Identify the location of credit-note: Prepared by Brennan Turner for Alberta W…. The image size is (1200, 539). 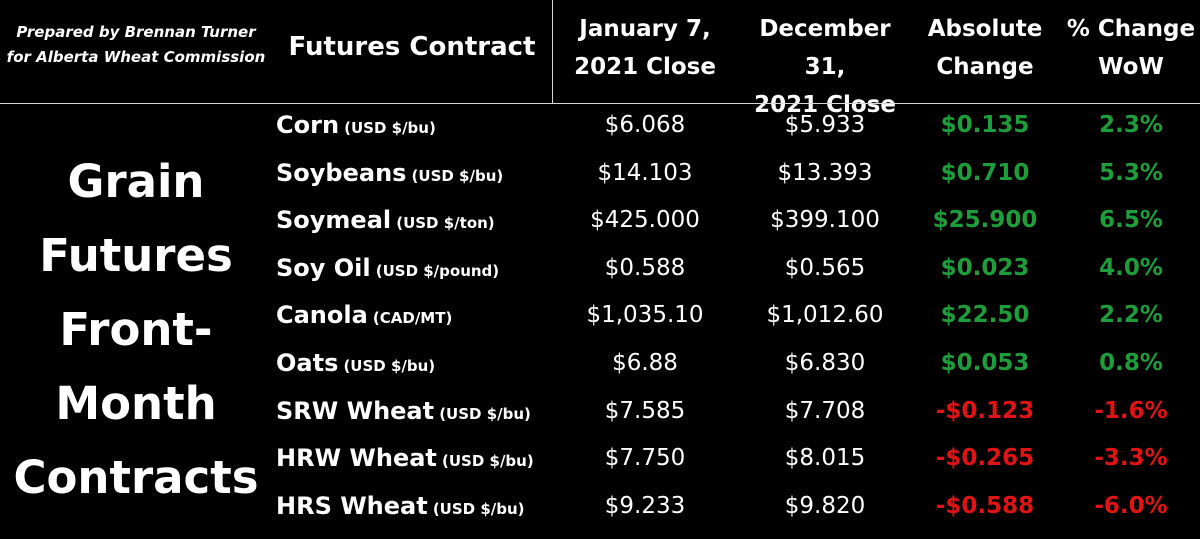
(136, 45).